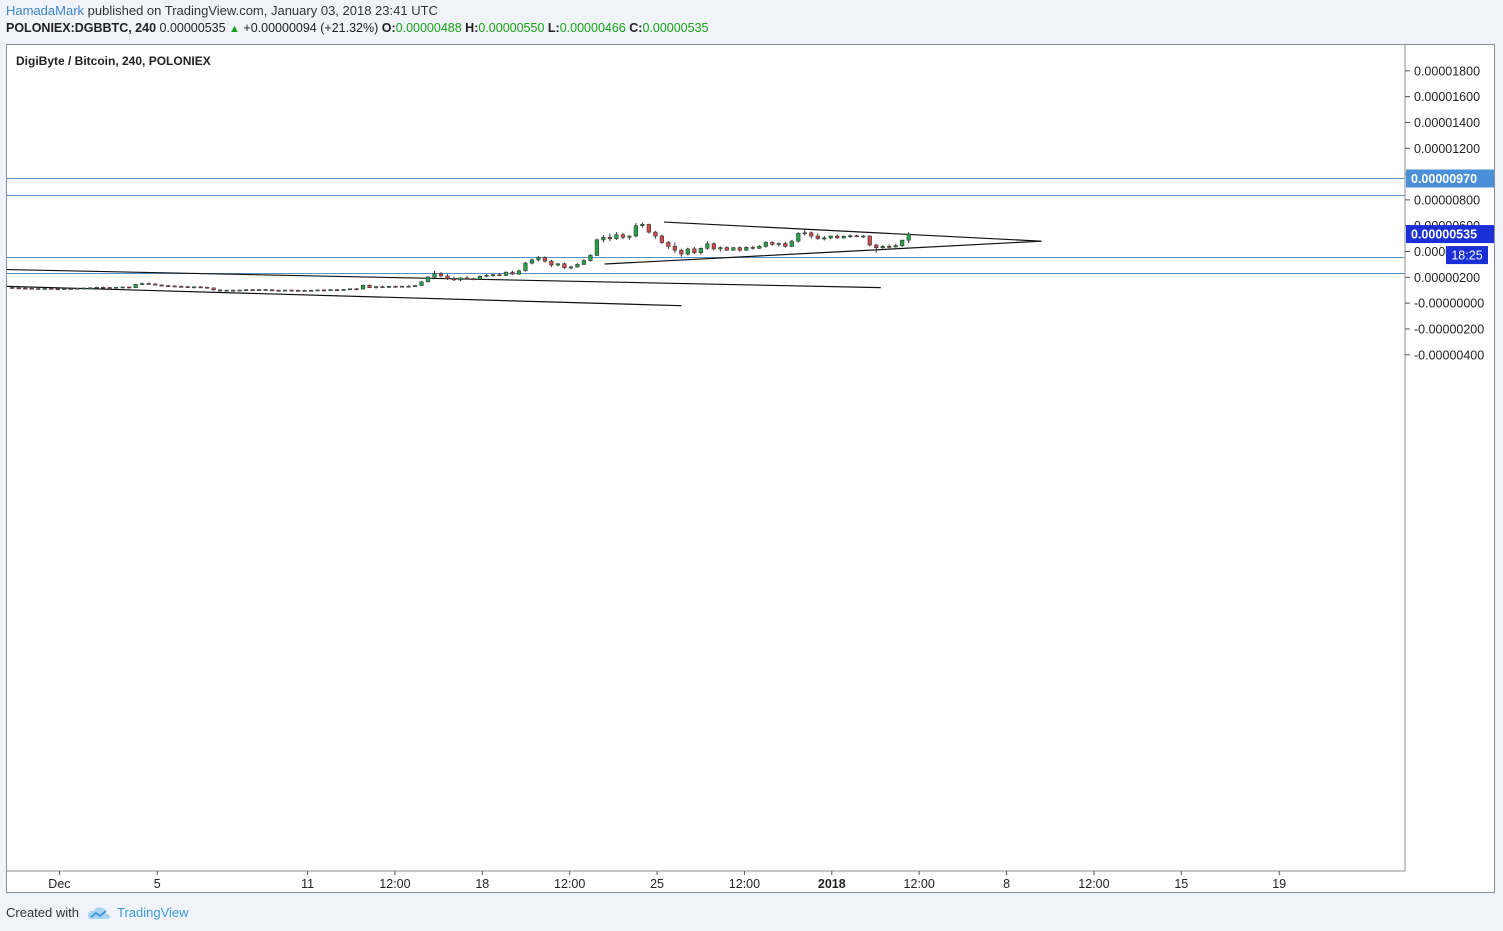 The height and width of the screenshot is (931, 1503). I want to click on trend-line, so click(344, 296).